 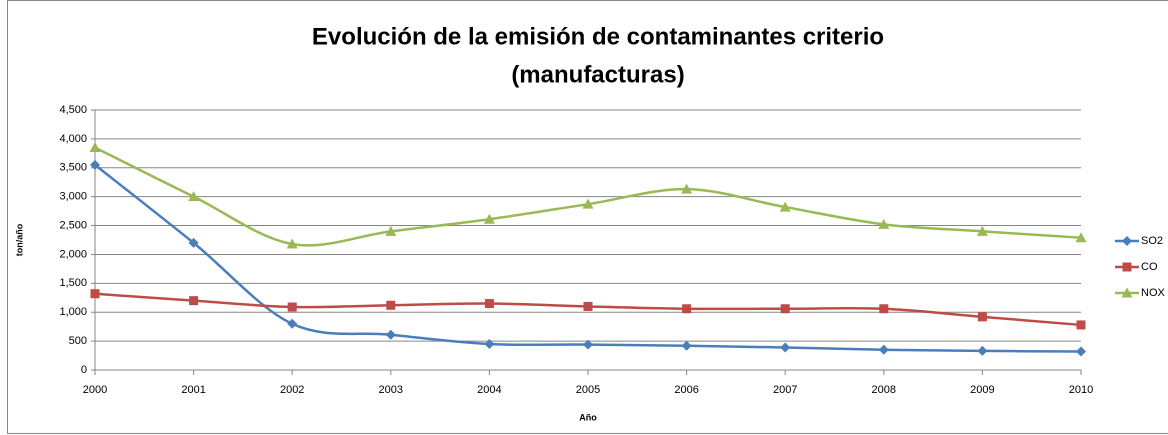 I want to click on y-tick-label: 1,000, so click(x=73, y=312).